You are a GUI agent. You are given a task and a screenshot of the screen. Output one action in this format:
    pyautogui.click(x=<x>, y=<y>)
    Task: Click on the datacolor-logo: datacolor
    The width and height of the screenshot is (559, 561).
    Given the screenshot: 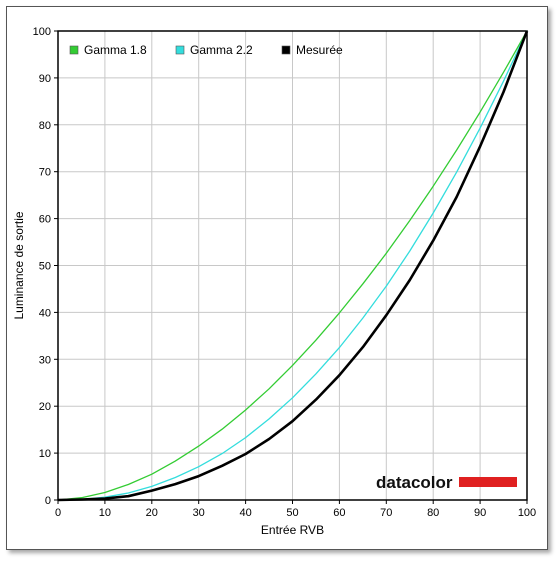 What is the action you would take?
    pyautogui.click(x=446, y=482)
    